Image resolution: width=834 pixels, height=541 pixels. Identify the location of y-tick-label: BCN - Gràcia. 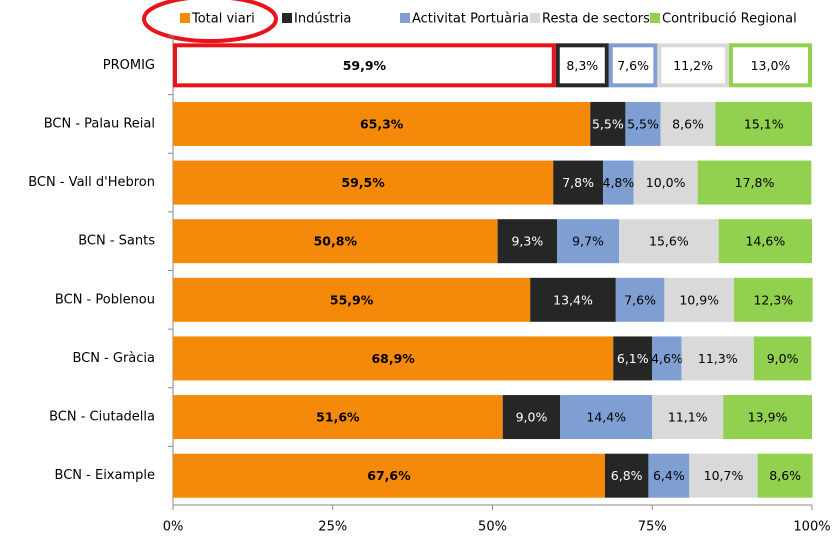
(113, 358).